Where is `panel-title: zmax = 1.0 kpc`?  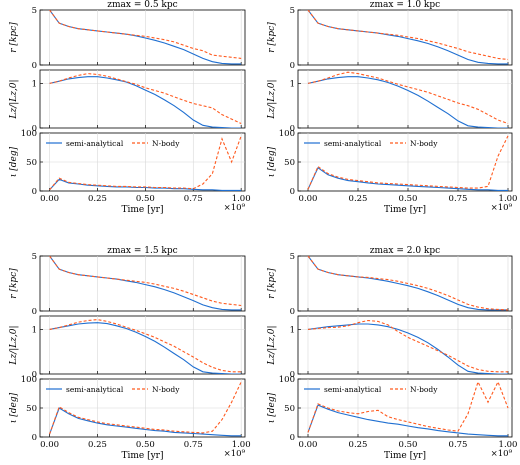
panel-title: zmax = 1.0 kpc is located at coordinates (405, 5).